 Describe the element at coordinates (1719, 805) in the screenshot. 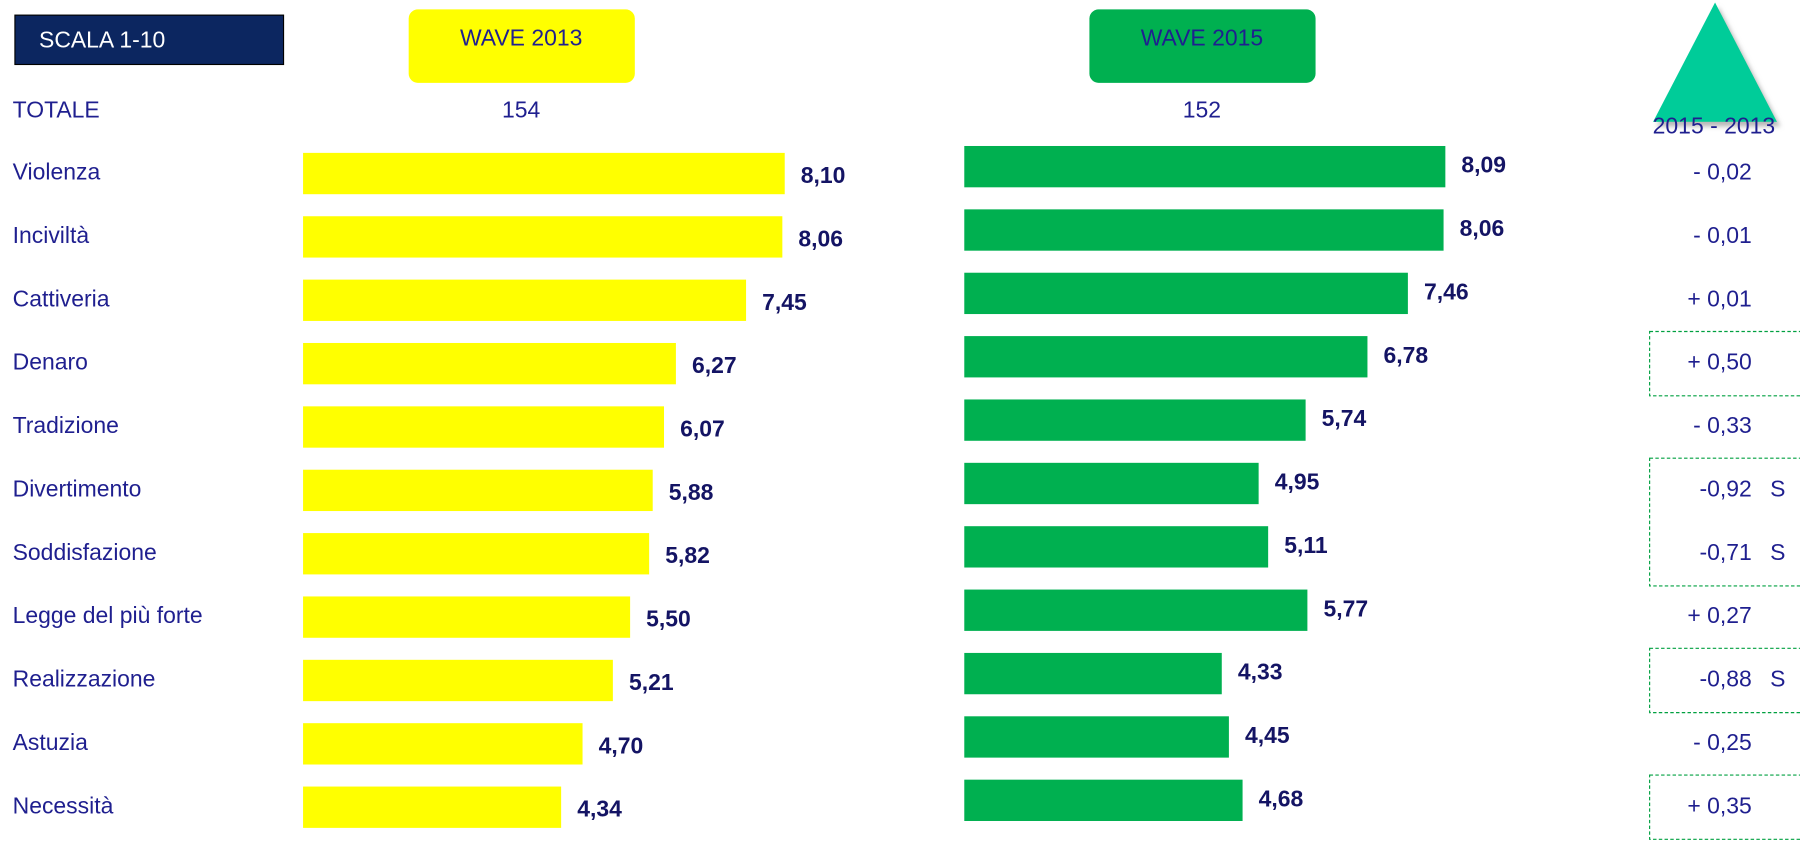

I see `difference-label: + 0,35` at that location.